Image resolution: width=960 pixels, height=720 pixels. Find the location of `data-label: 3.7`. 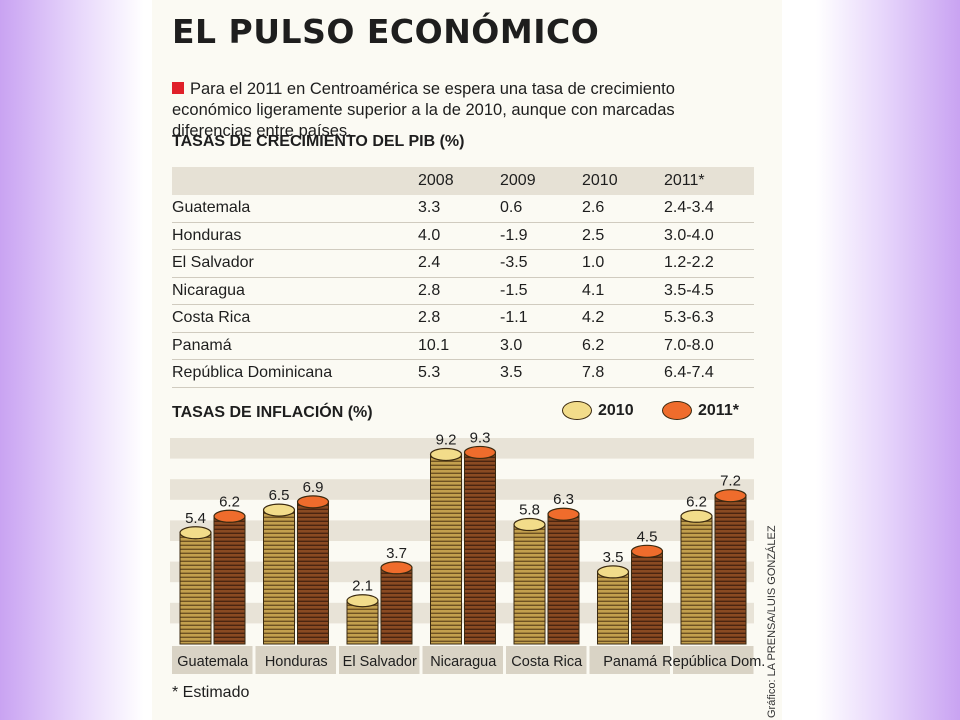

data-label: 3.7 is located at coordinates (396, 553).